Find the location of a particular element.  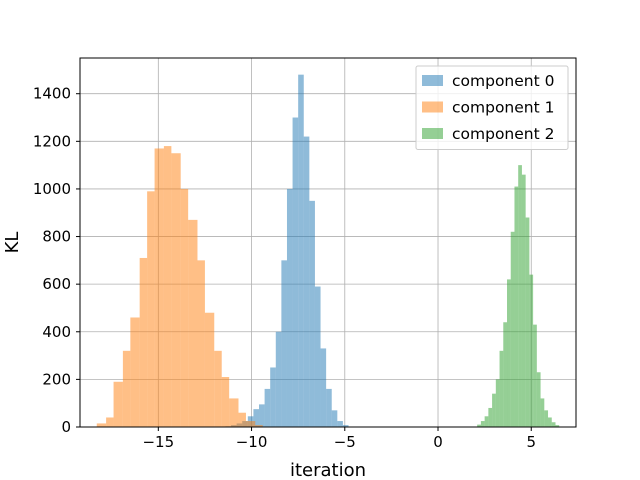

x-tick-label: 0 is located at coordinates (438, 442).